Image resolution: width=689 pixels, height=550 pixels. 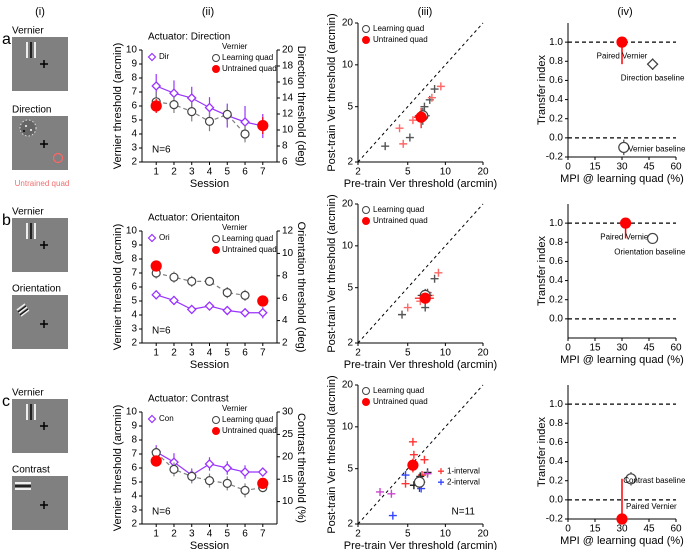 What do you see at coordinates (210, 353) in the screenshot?
I see `x-tick-label: 4` at bounding box center [210, 353].